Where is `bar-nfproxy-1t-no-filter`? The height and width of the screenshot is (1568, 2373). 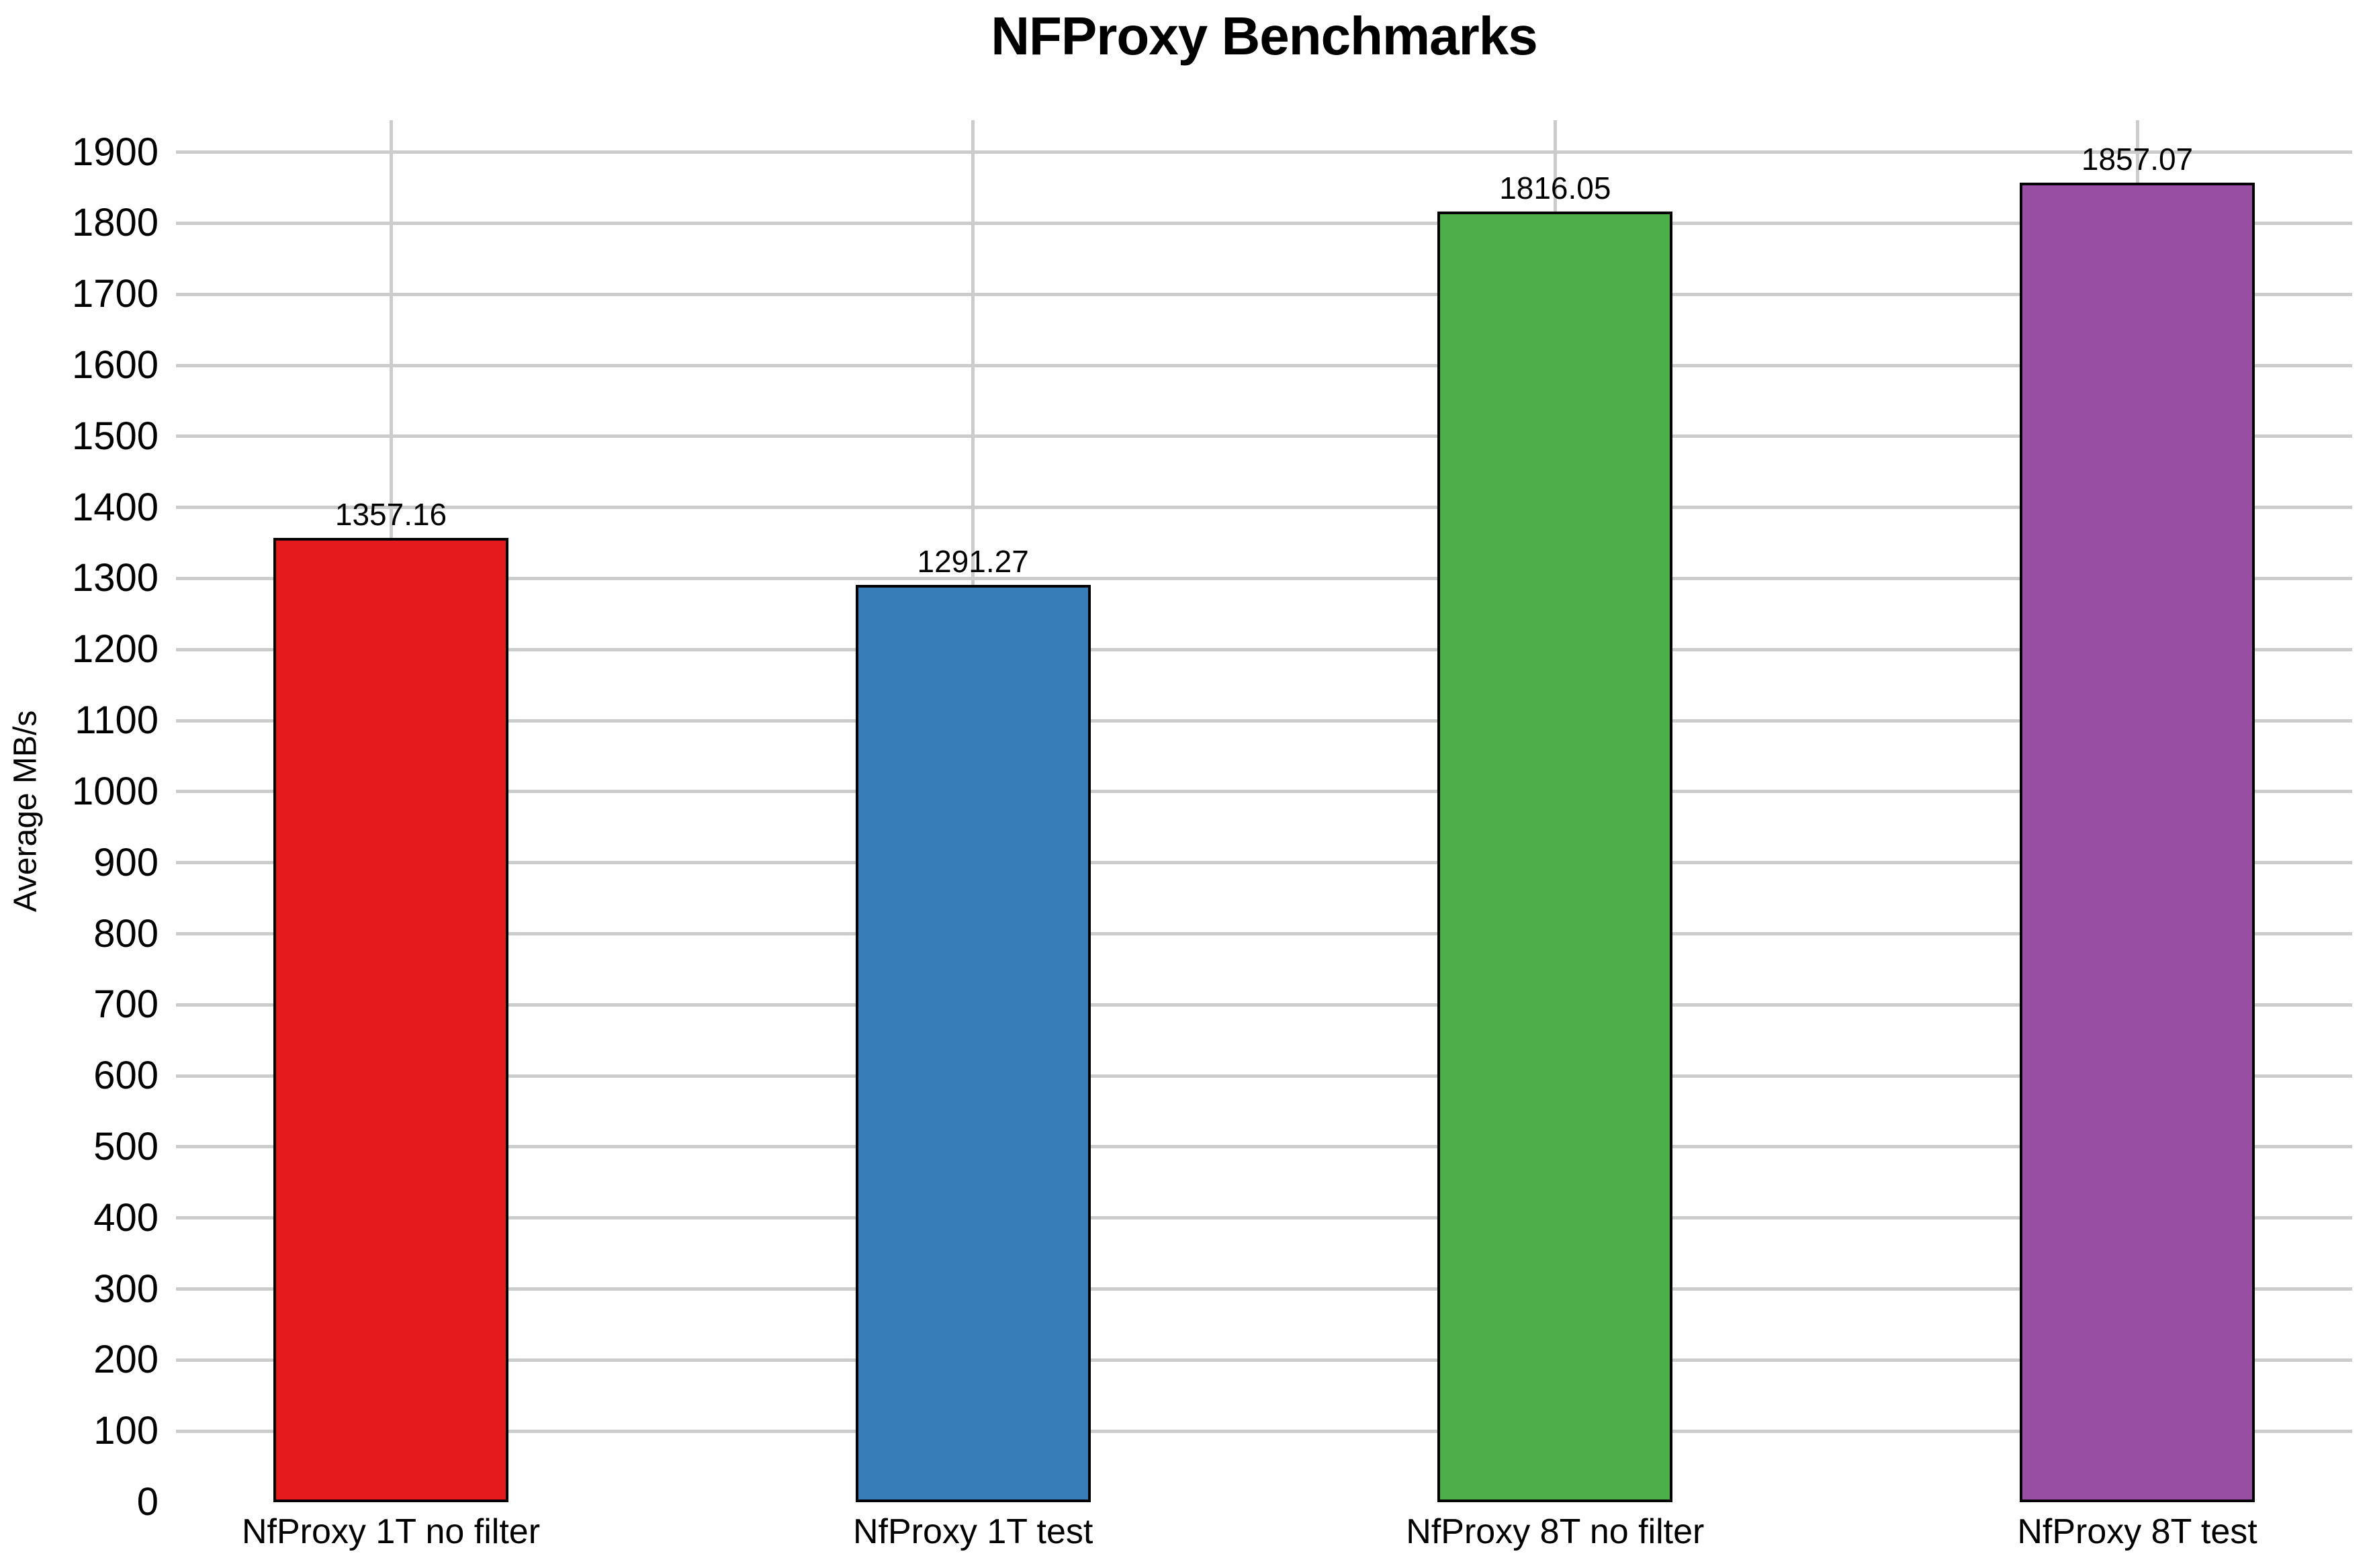 bar-nfproxy-1t-no-filter is located at coordinates (390, 1020).